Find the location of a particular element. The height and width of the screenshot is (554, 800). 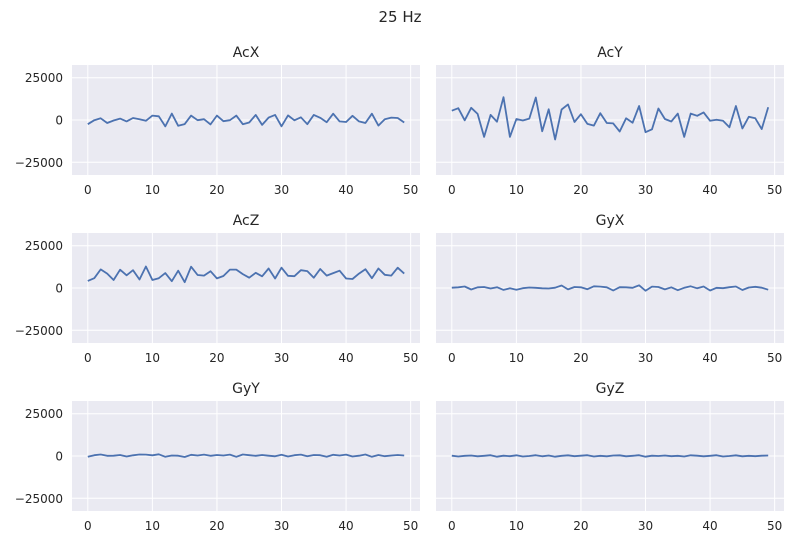

x-tick-label-acy: 50 is located at coordinates (774, 190).